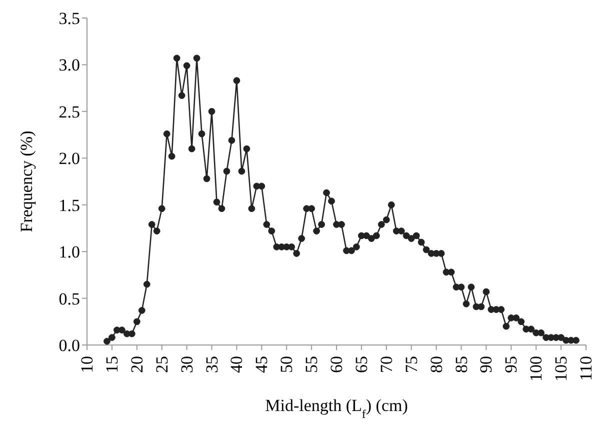  Describe the element at coordinates (336, 364) in the screenshot. I see `x-tick-label: 60` at that location.